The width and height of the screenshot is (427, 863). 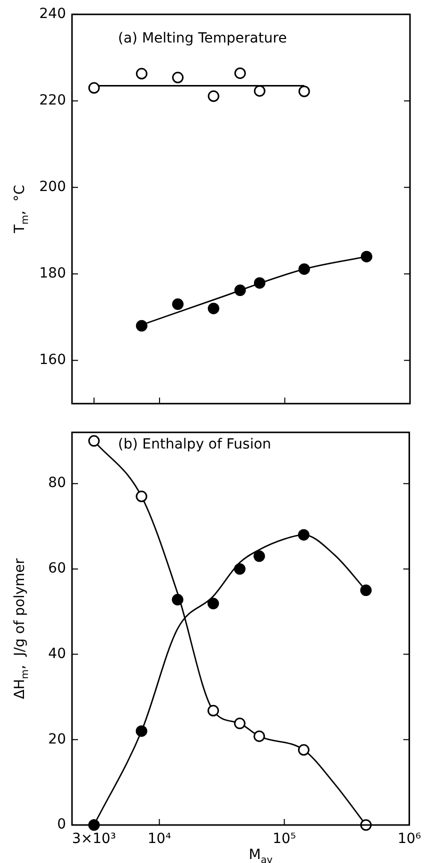 I want to click on x-tick-label: 10⁶, so click(x=410, y=839).